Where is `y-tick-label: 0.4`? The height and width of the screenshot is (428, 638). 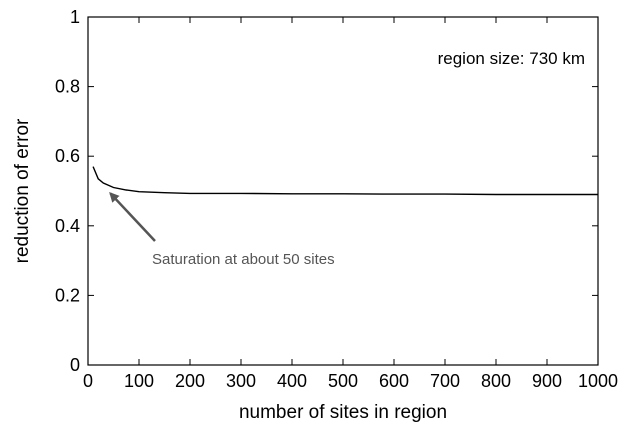
y-tick-label: 0.4 is located at coordinates (67, 226).